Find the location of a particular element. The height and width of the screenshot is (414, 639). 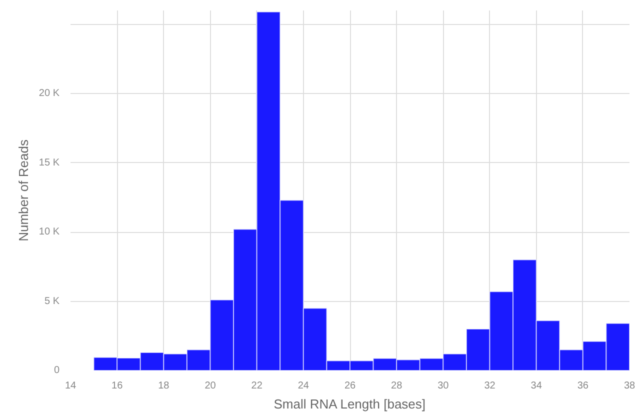

x-tick-label: 36 is located at coordinates (583, 386).